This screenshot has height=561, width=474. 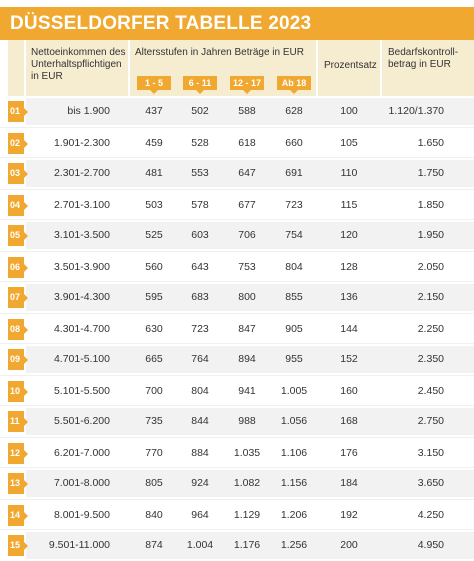 What do you see at coordinates (16, 68) in the screenshot?
I see `header-index-cell` at bounding box center [16, 68].